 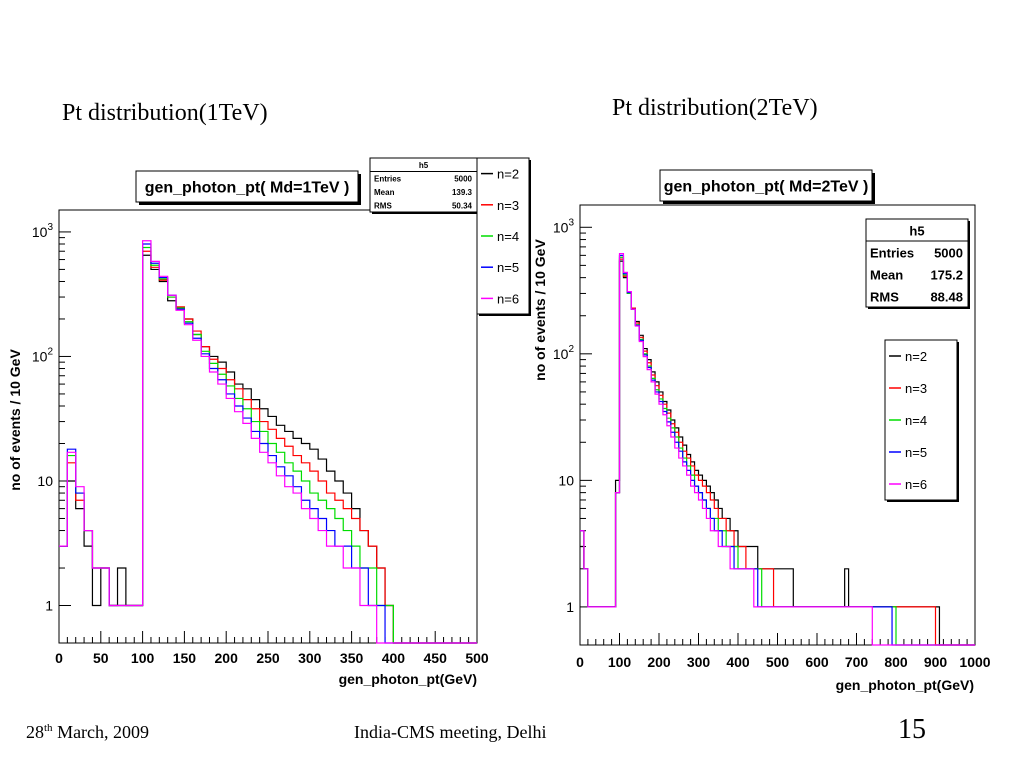 What do you see at coordinates (268, 658) in the screenshot?
I see `x-tick-label: 250` at bounding box center [268, 658].